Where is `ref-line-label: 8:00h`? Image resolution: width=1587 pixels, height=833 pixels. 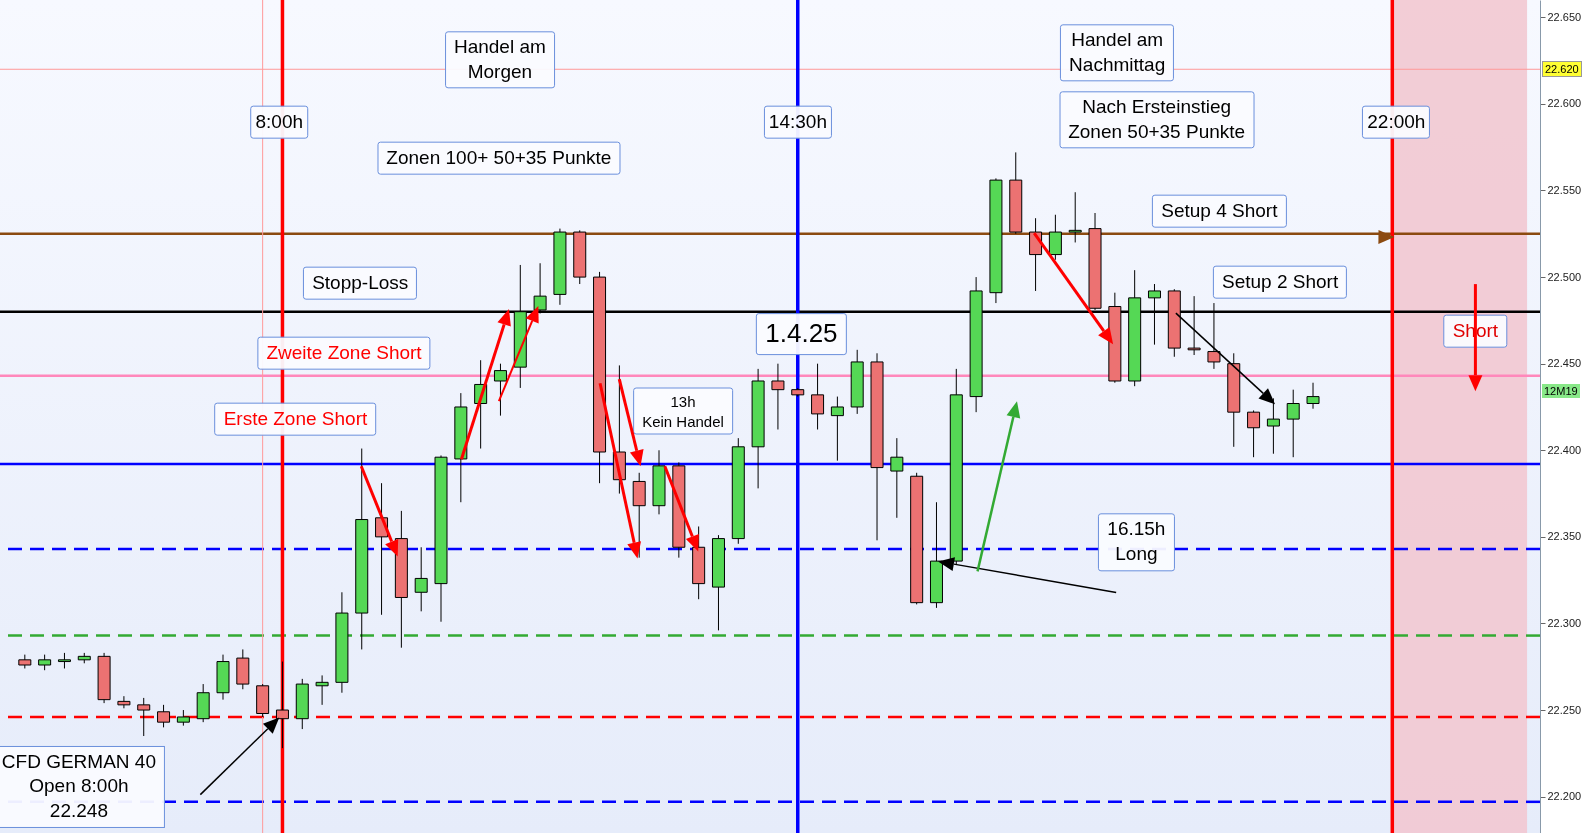
ref-line-label: 8:00h is located at coordinates (279, 122).